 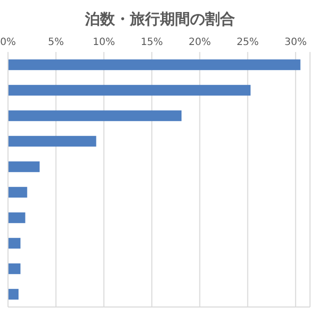 What do you see at coordinates (103, 42) in the screenshot?
I see `x-tick-label: 10%` at bounding box center [103, 42].